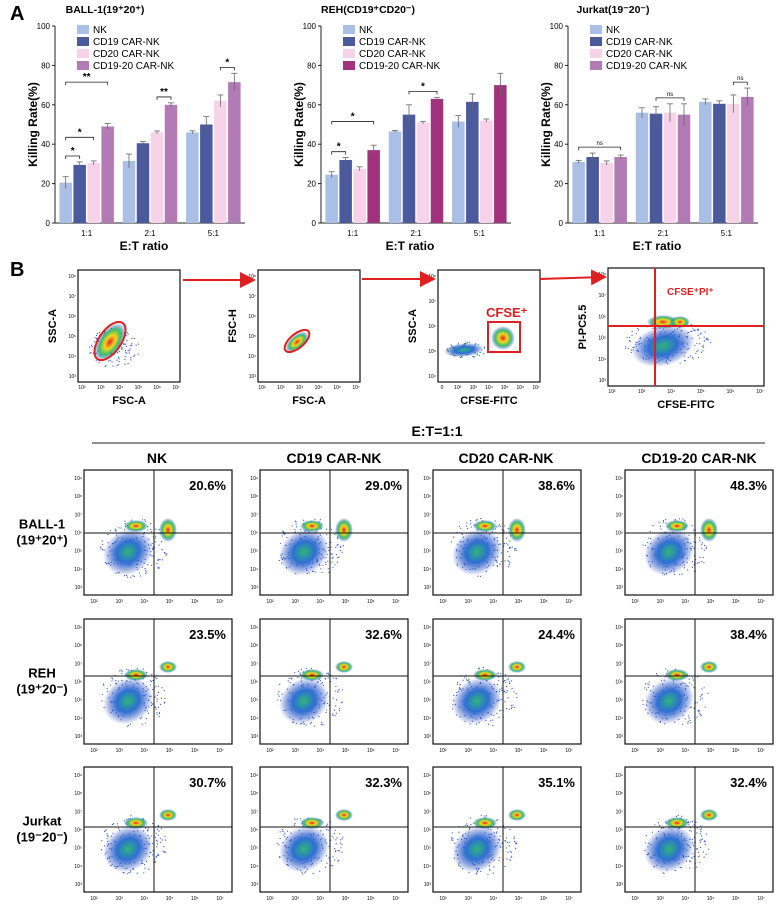  What do you see at coordinates (145, 751) in the screenshot?
I see `x-tick-label: 10⁴` at bounding box center [145, 751].